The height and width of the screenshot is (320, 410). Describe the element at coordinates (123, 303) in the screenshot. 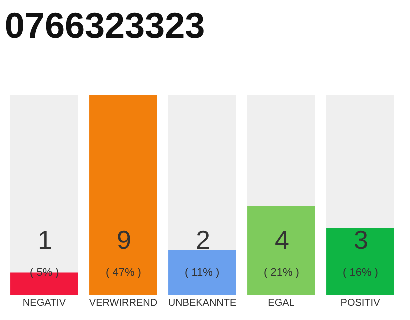

I see `x-tick-label: VERWIRREND` at that location.